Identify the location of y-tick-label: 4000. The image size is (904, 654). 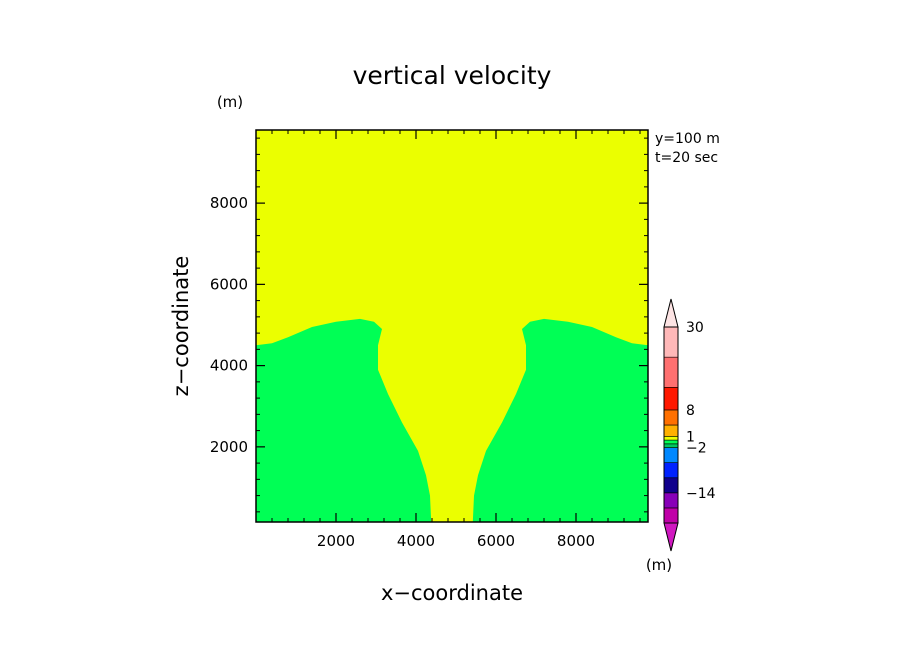
(229, 366).